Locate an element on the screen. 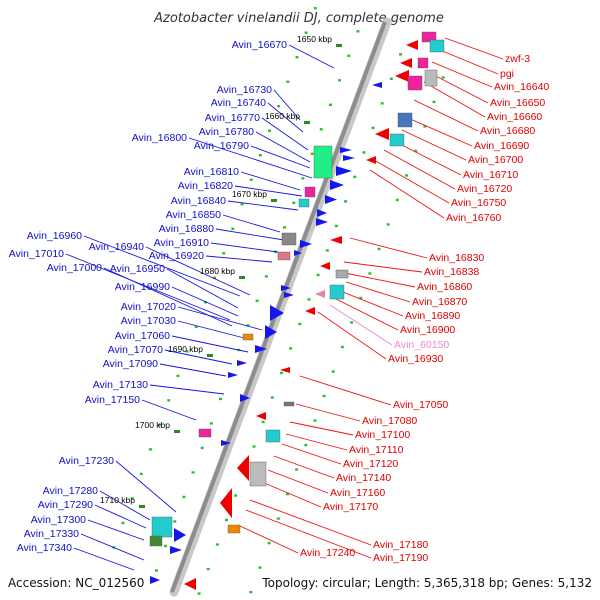 The height and width of the screenshot is (600, 600). gene-label-right: Avin_16750 is located at coordinates (478, 203).